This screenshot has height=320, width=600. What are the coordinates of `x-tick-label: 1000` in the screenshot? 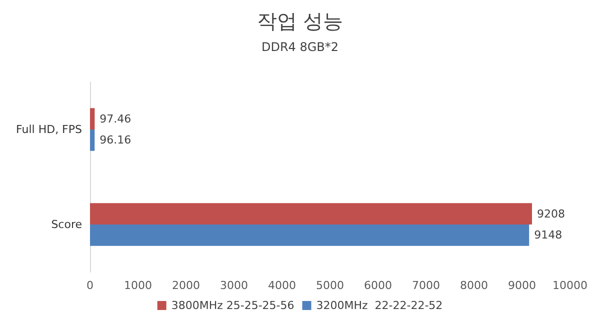 It's located at (138, 285).